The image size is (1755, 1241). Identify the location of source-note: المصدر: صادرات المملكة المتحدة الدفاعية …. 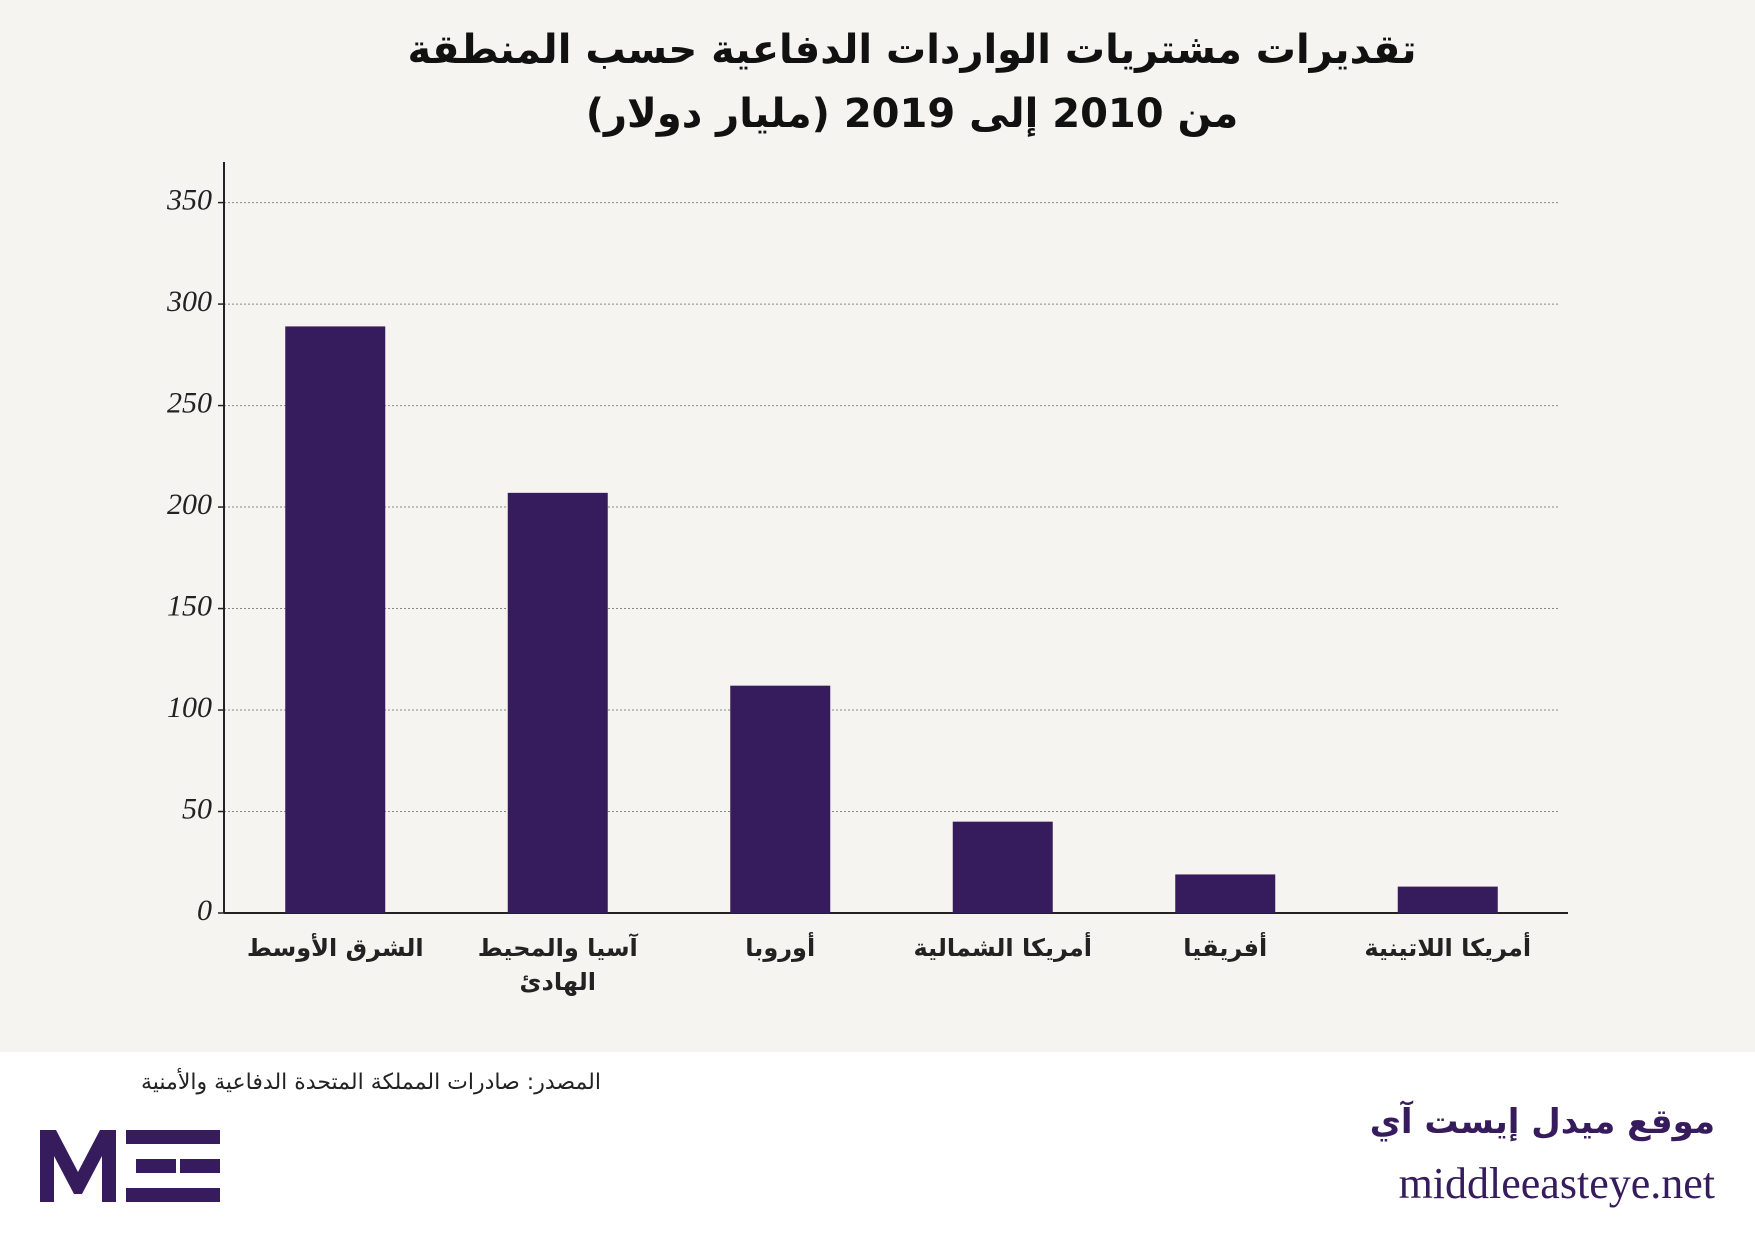
(370, 1082).